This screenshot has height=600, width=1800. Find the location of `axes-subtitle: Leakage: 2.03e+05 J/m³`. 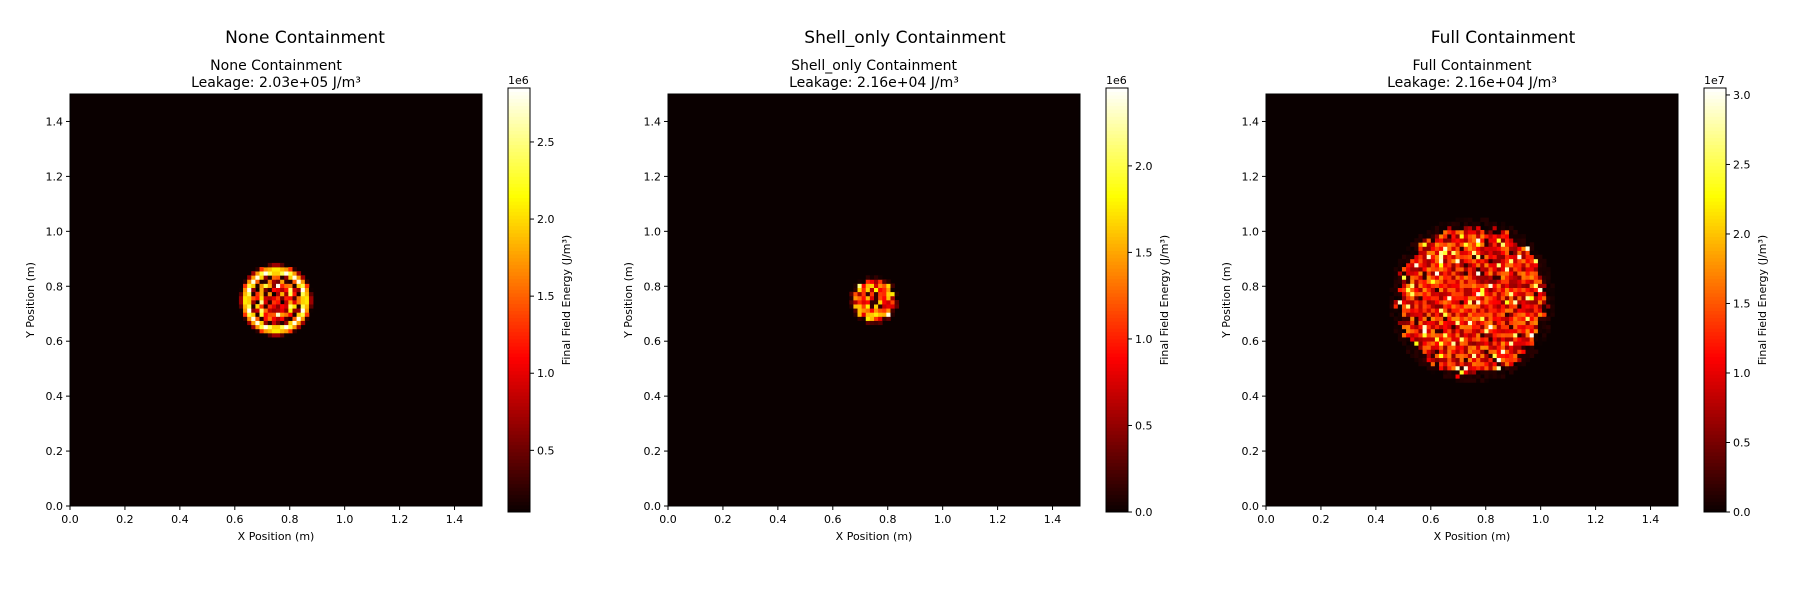

axes-subtitle: Leakage: 2.03e+05 J/m³ is located at coordinates (276, 83).